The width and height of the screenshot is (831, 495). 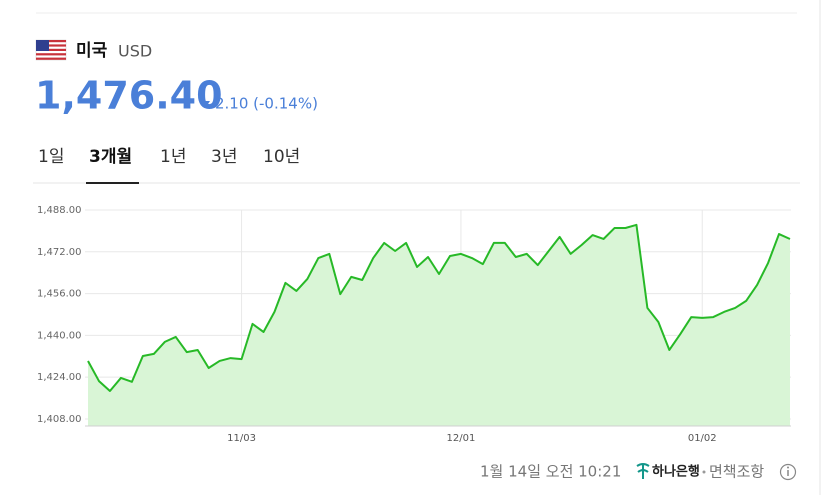 What do you see at coordinates (266, 104) in the screenshot?
I see `change: 2.10 (-0.14%)` at bounding box center [266, 104].